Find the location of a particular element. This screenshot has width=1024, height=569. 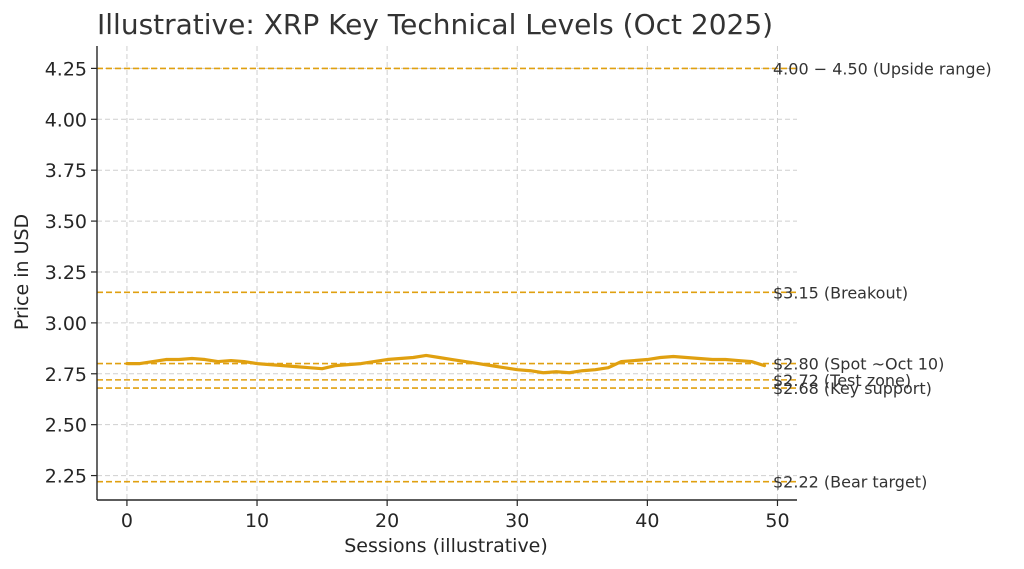

y-axis-label: Price in USD is located at coordinates (22, 272).